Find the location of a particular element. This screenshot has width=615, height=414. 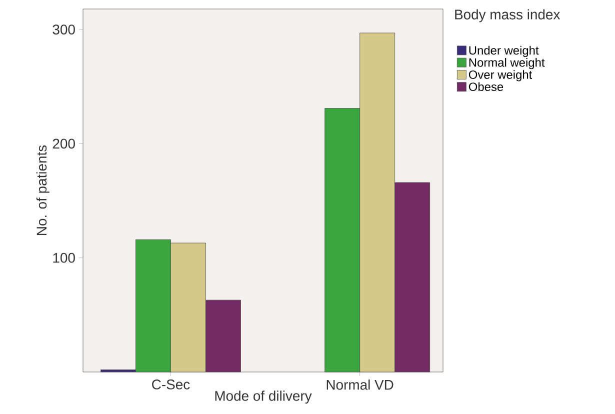

legend-label: Normal weight is located at coordinates (507, 64).